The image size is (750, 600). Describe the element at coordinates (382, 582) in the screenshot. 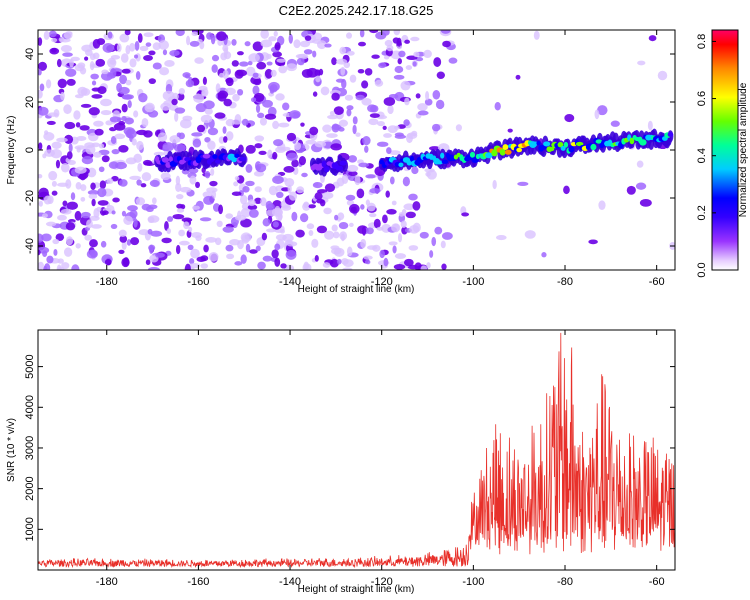

I see `snr-x-tick-label: -120` at that location.